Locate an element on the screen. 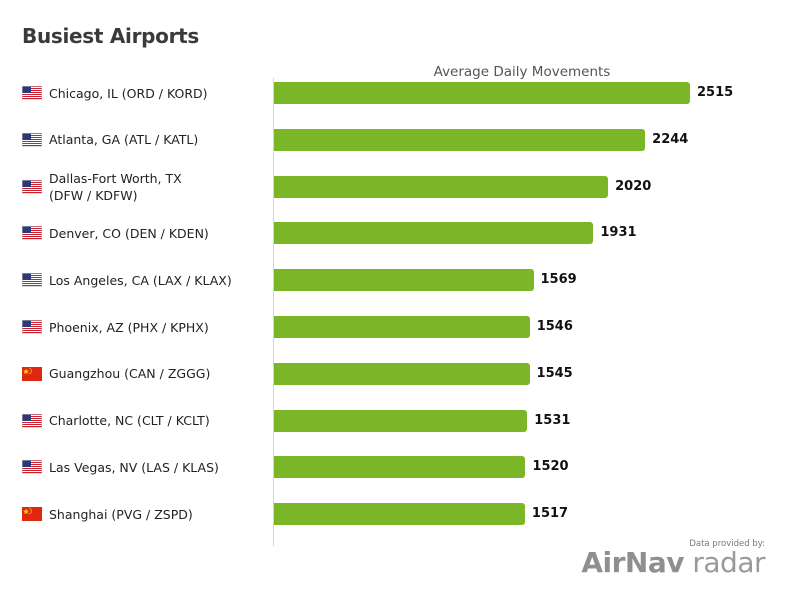 The width and height of the screenshot is (787, 602). category-label: Los Angeles, CA (LAX / KLAX) is located at coordinates (127, 280).